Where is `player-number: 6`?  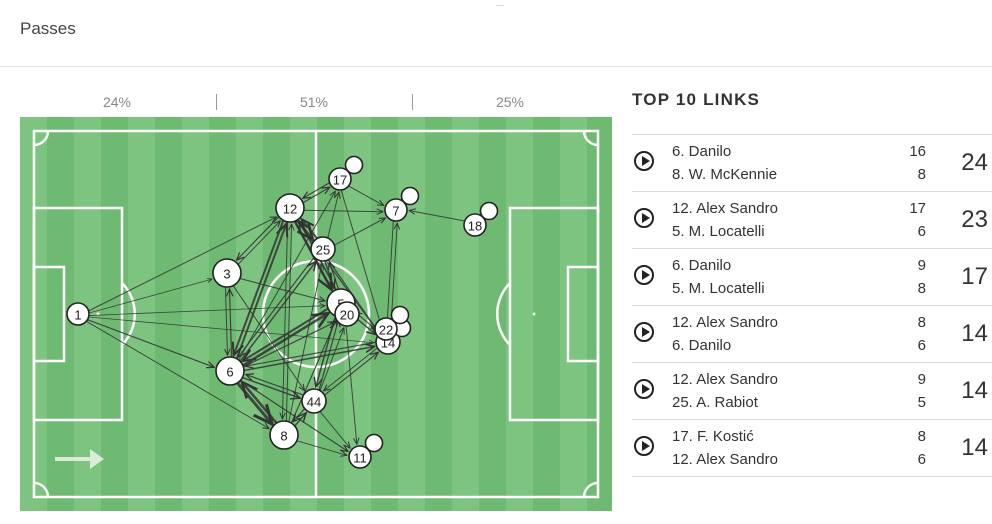
player-number: 6 is located at coordinates (229, 372).